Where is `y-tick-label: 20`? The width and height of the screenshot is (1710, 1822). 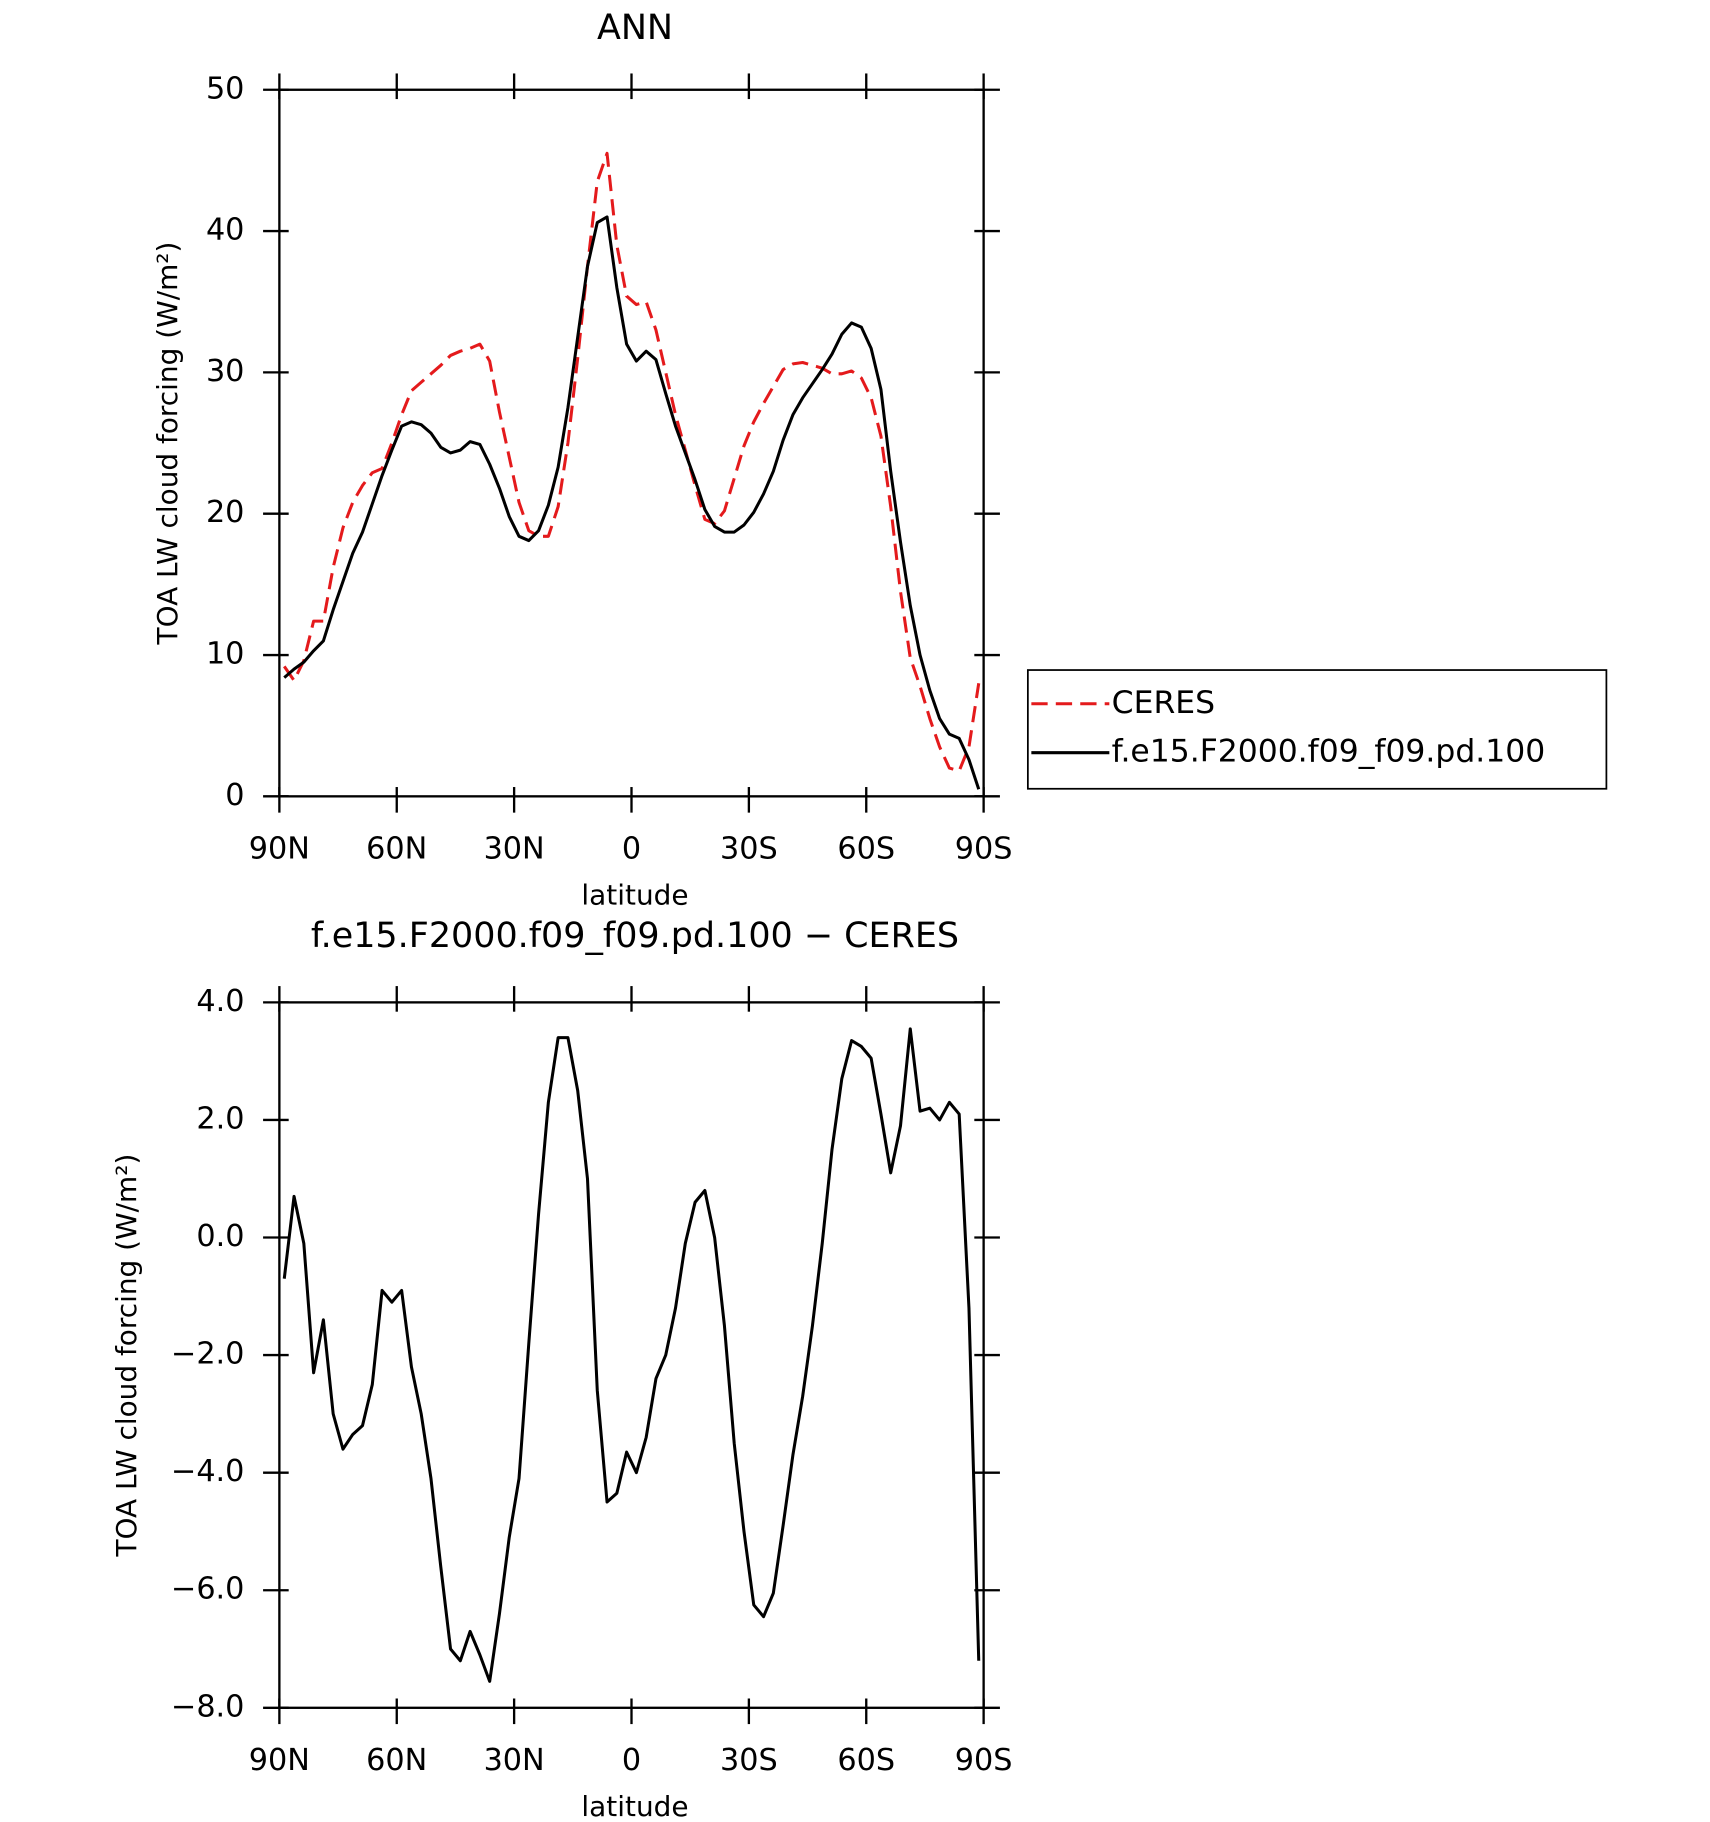
y-tick-label: 20 is located at coordinates (225, 512).